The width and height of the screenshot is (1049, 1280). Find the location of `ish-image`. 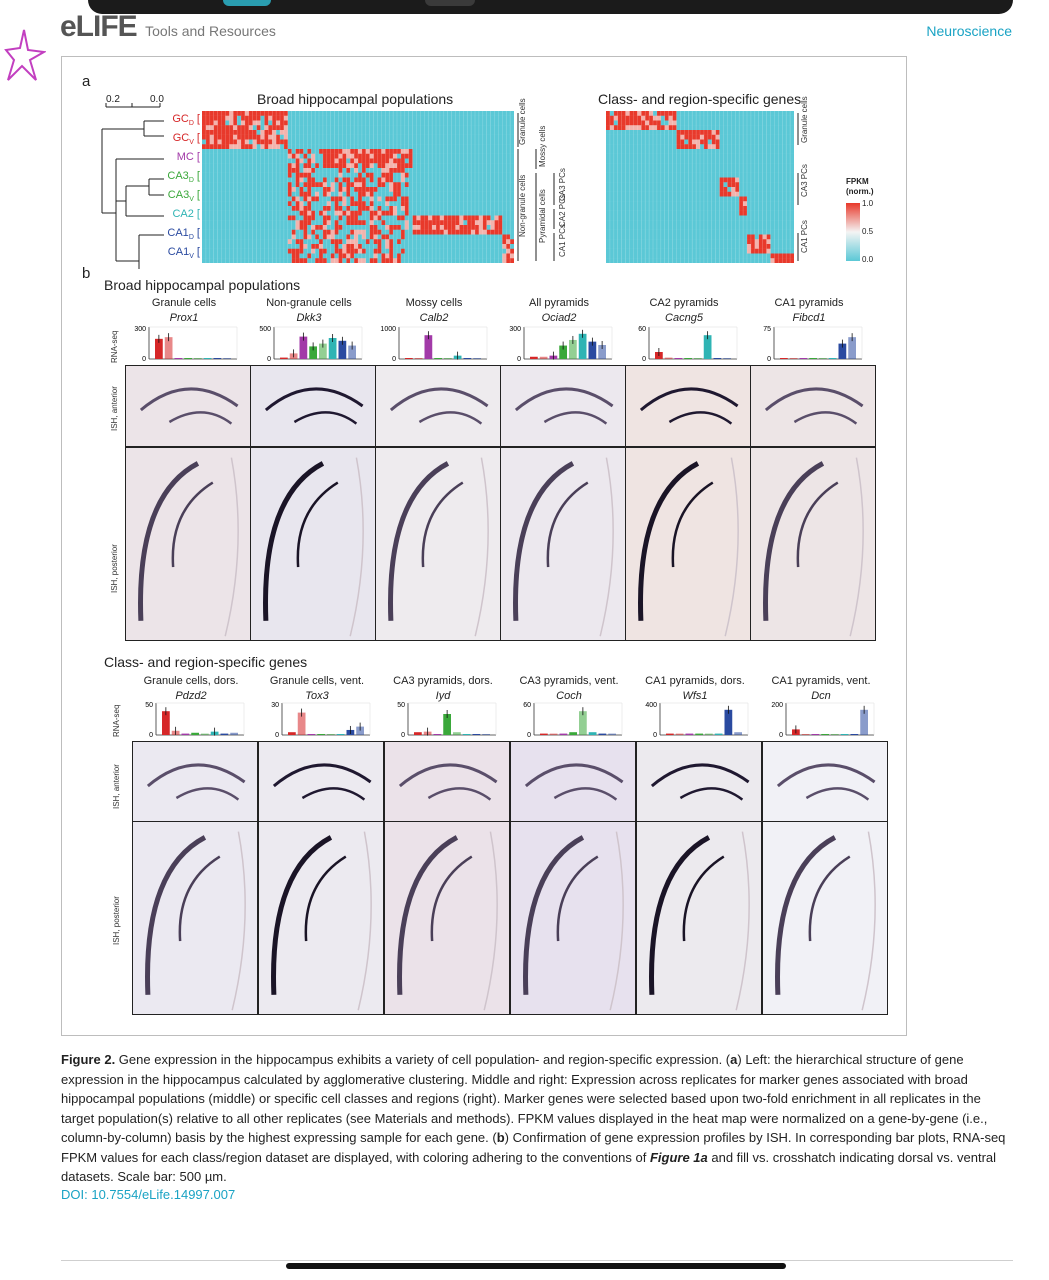

ish-image is located at coordinates (825, 782).